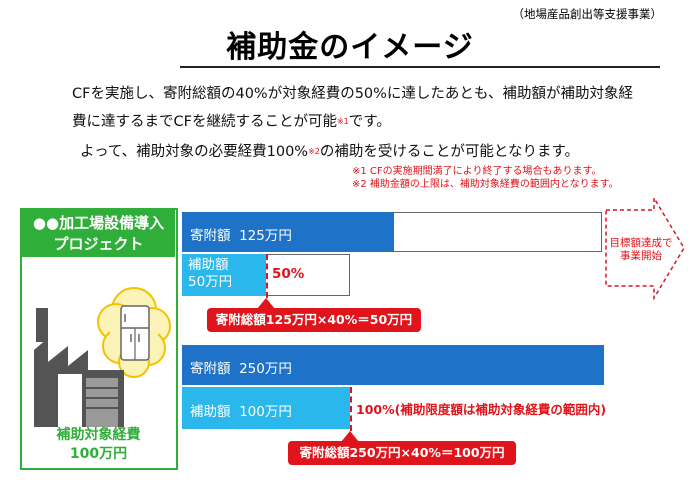  Describe the element at coordinates (288, 274) in the screenshot. I see `subsidy-percent-1: 50%` at that location.